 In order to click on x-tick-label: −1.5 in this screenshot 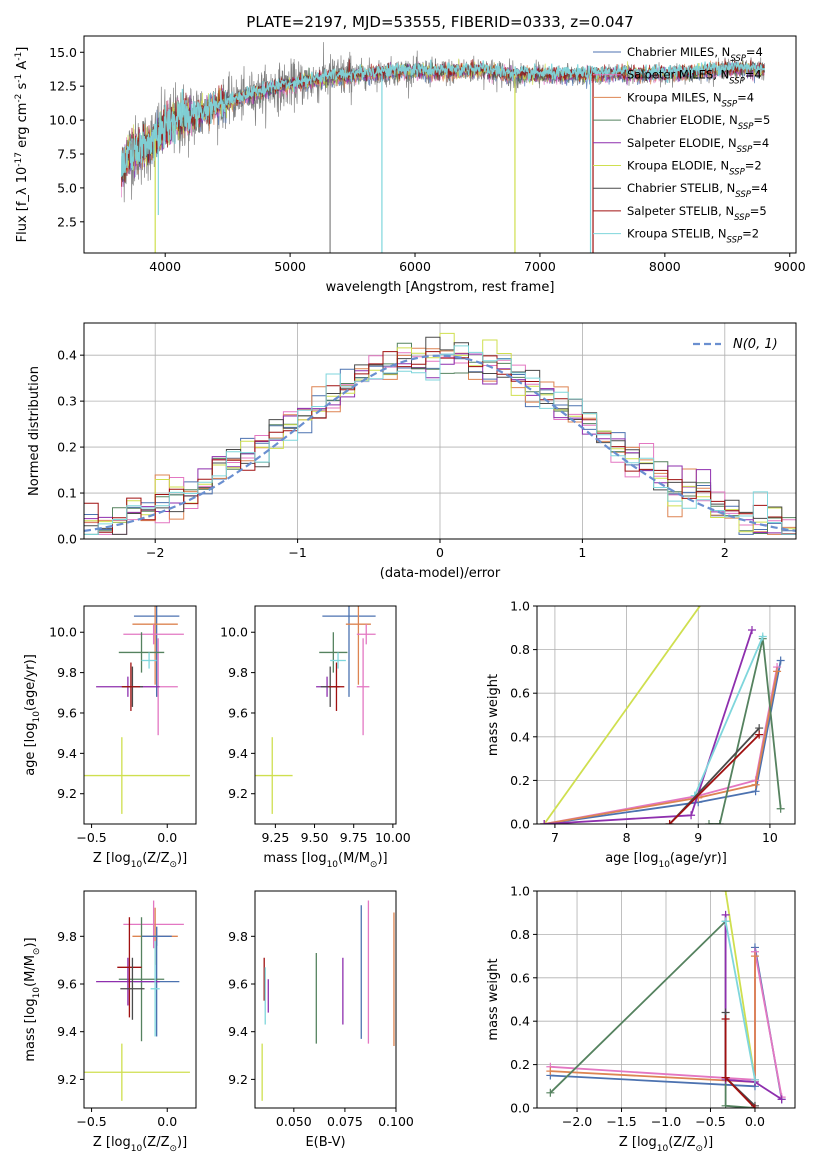, I will do `click(621, 1121)`.